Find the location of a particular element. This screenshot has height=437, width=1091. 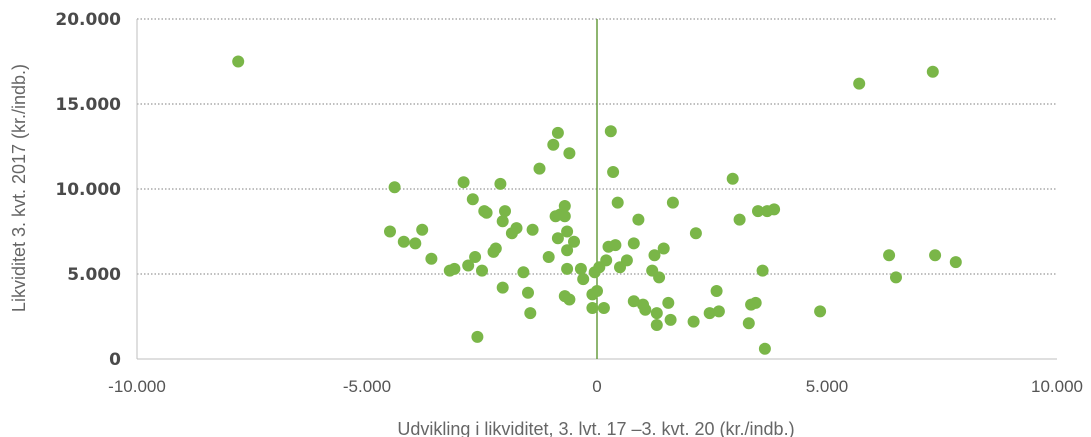

y-tick-label: 20.000 is located at coordinates (88, 20).